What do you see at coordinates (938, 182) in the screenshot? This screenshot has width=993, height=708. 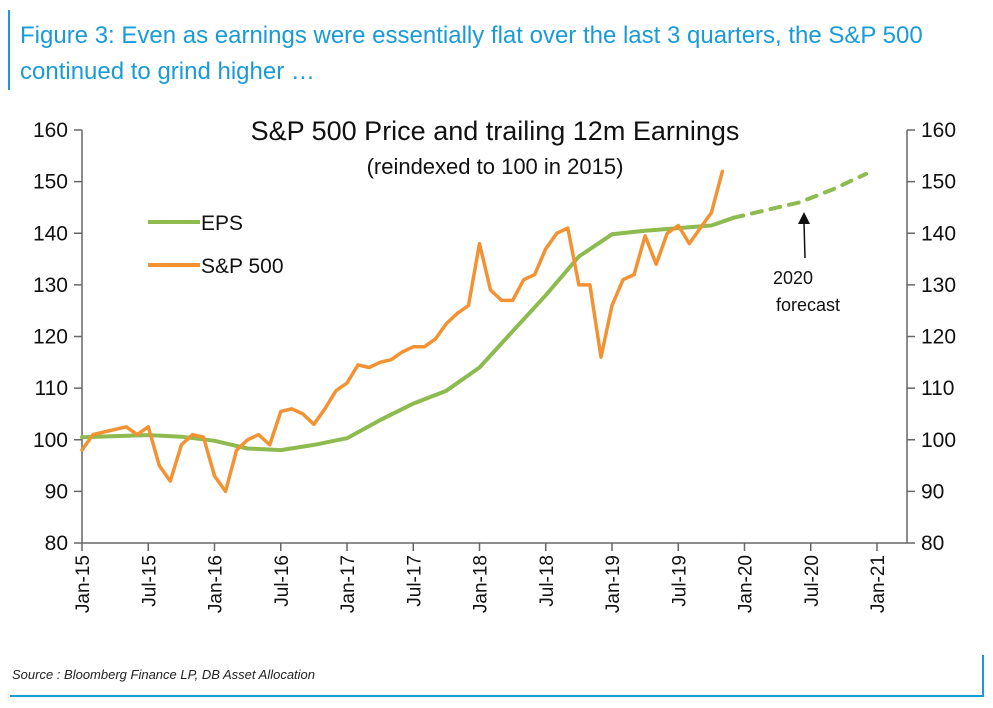 I see `y-tick-label-right: 150` at bounding box center [938, 182].